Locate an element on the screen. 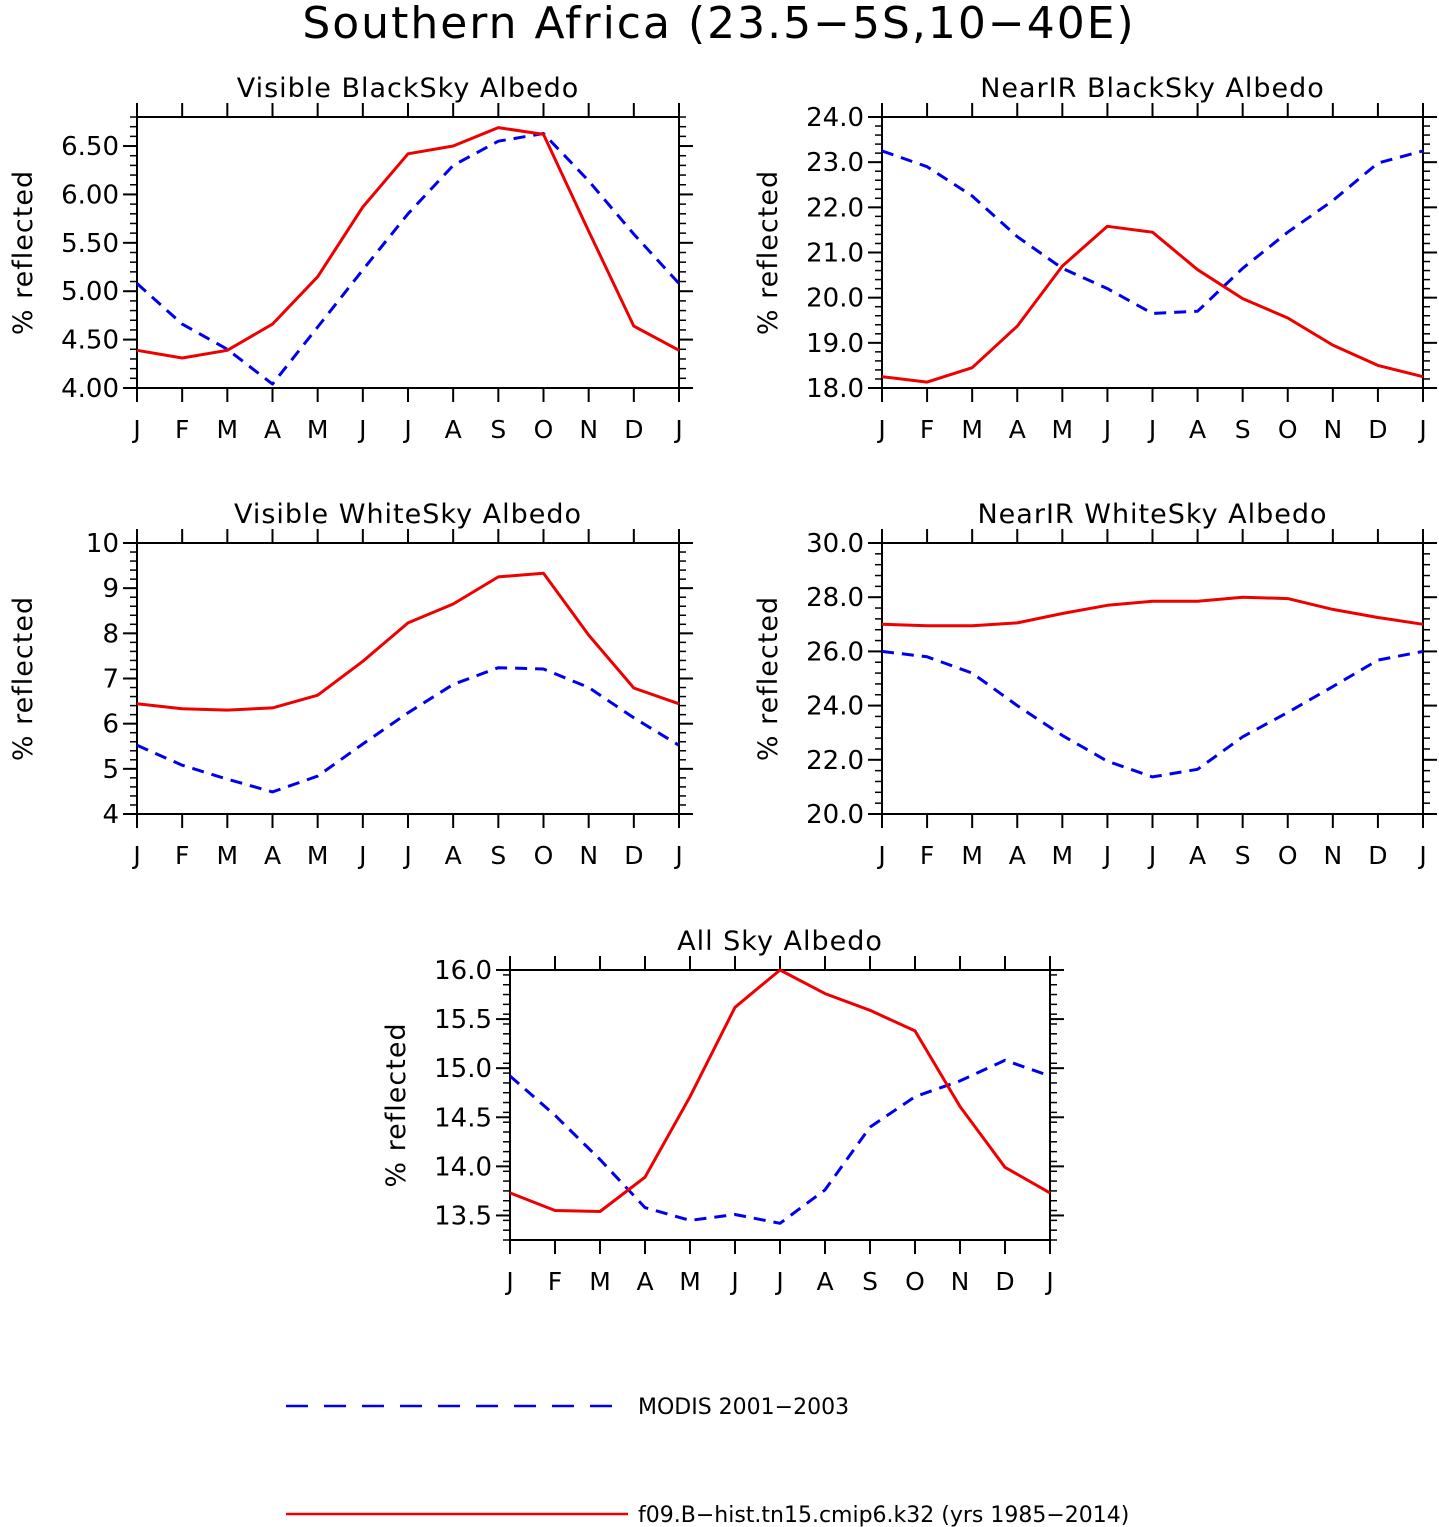  y-tick-label: 10 is located at coordinates (102, 544).